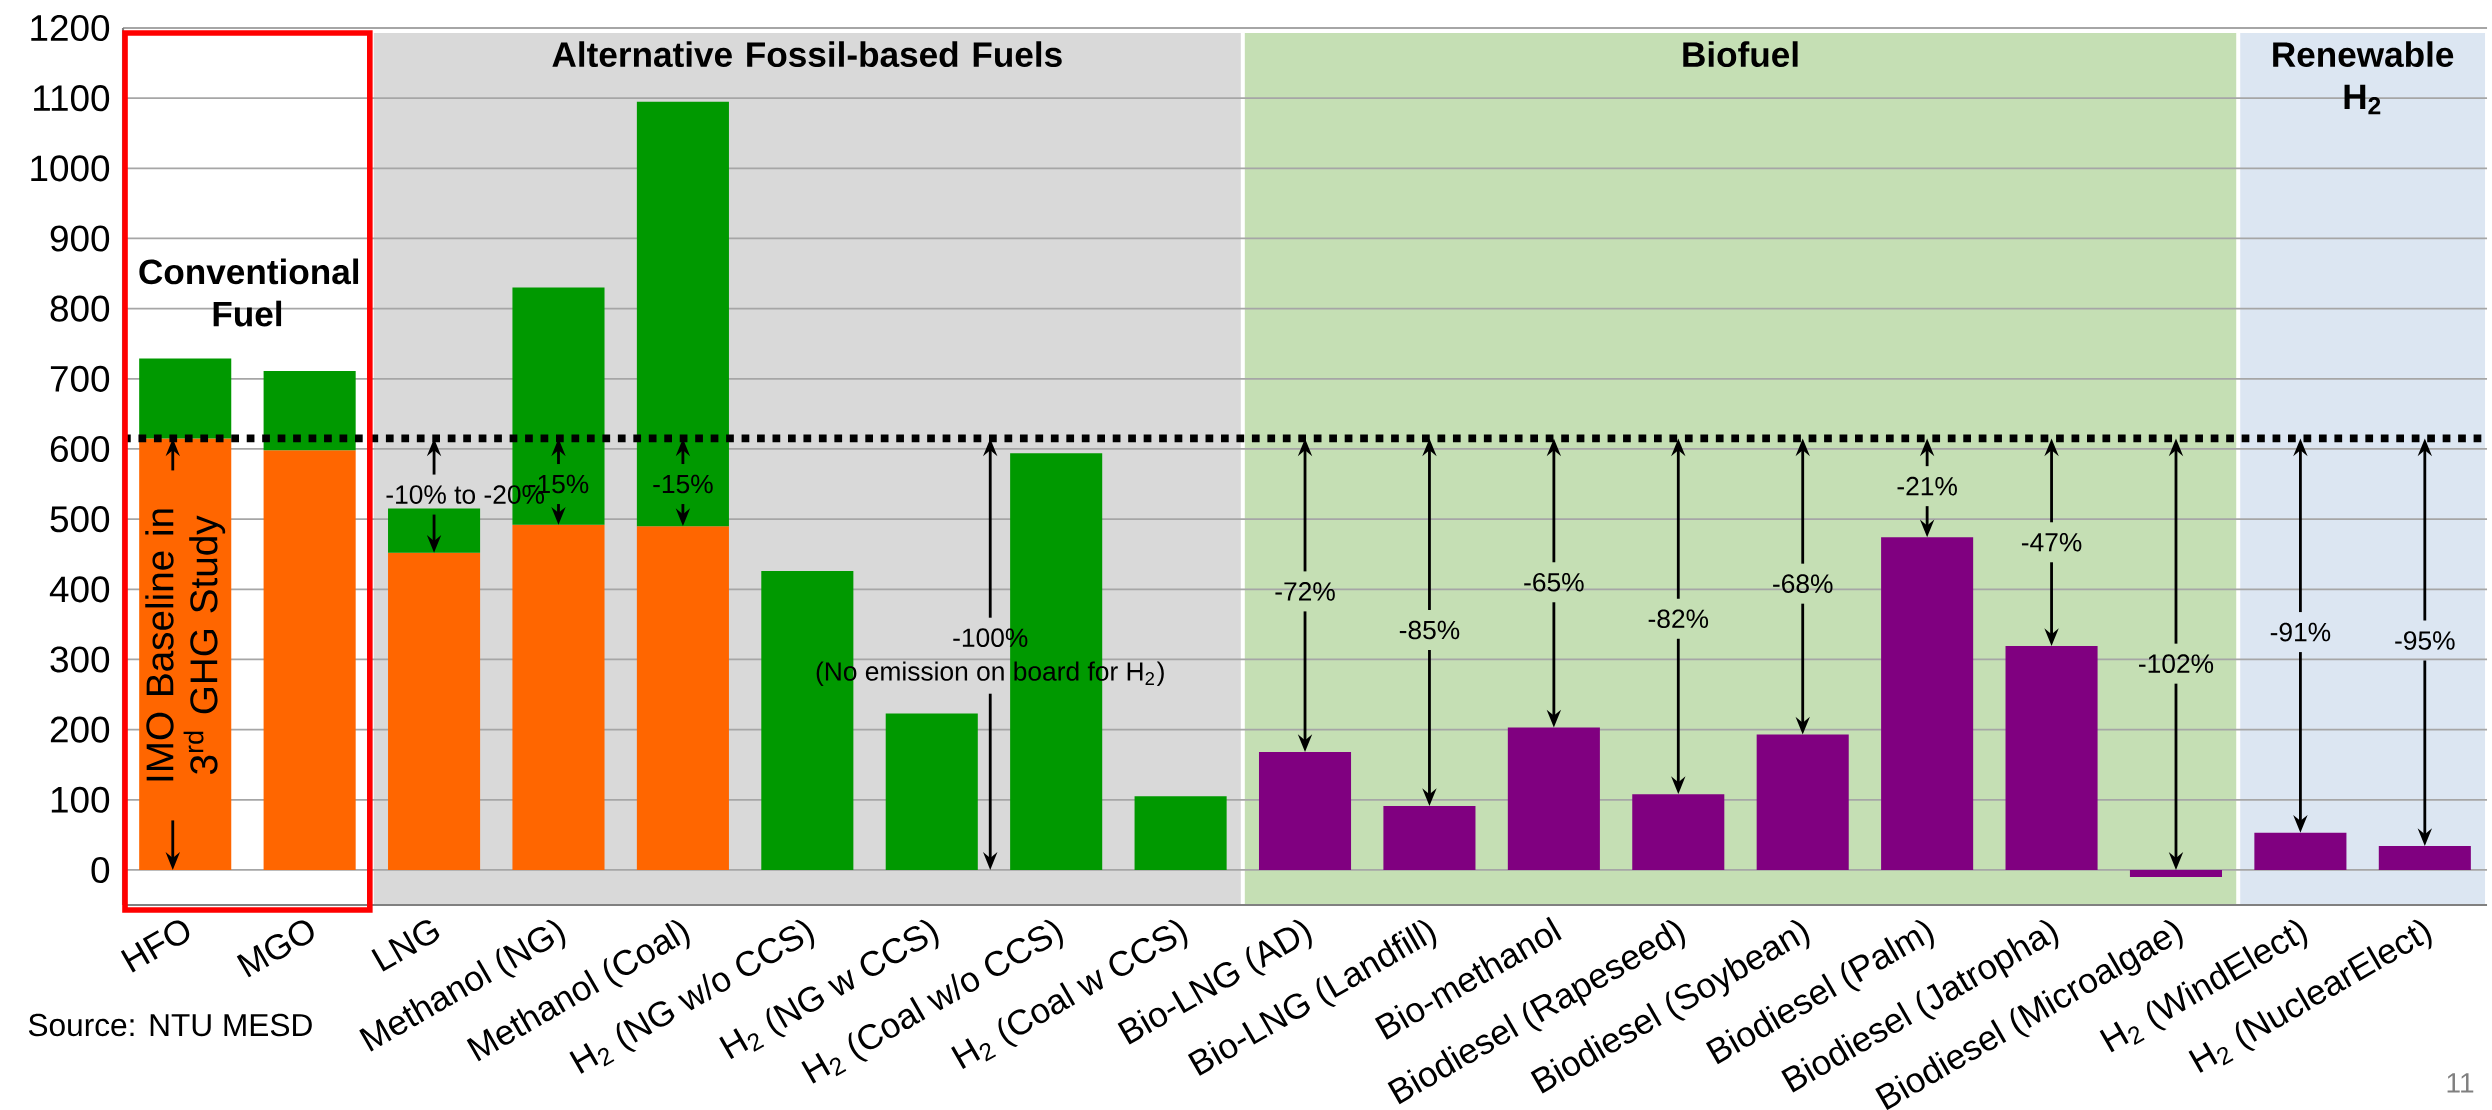 This screenshot has width=2492, height=1110. Describe the element at coordinates (1740, 54) in the screenshot. I see `annotation: Biofuel` at that location.